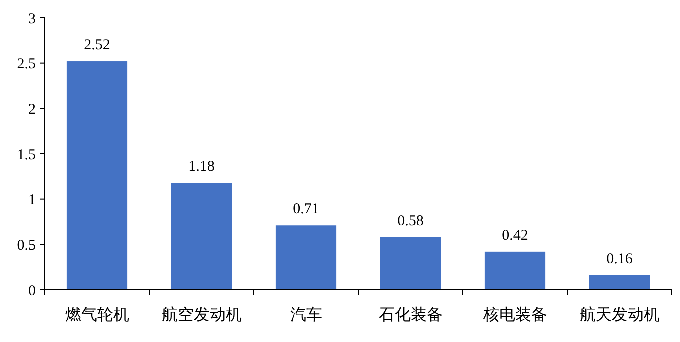  Describe the element at coordinates (306, 315) in the screenshot. I see `x-tick-label: 汽车` at that location.